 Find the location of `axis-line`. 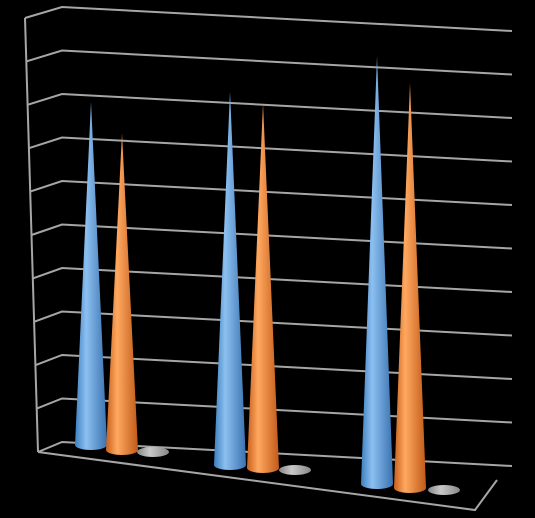

axis-line is located at coordinates (31, 235).